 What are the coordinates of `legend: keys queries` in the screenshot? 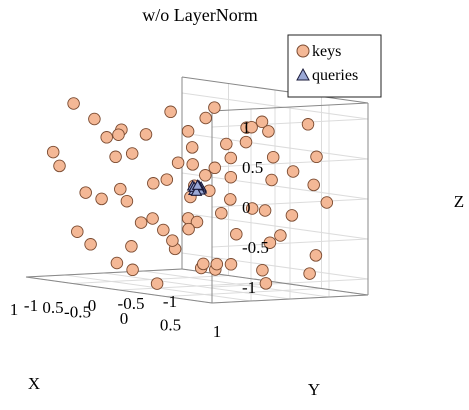 It's located at (334, 66).